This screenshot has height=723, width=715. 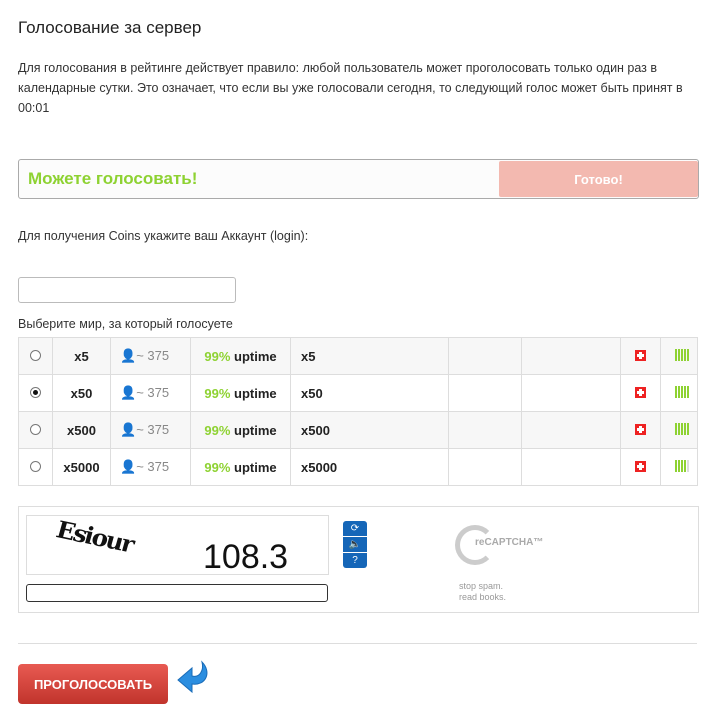 What do you see at coordinates (81, 430) in the screenshot?
I see `world-name: x500` at bounding box center [81, 430].